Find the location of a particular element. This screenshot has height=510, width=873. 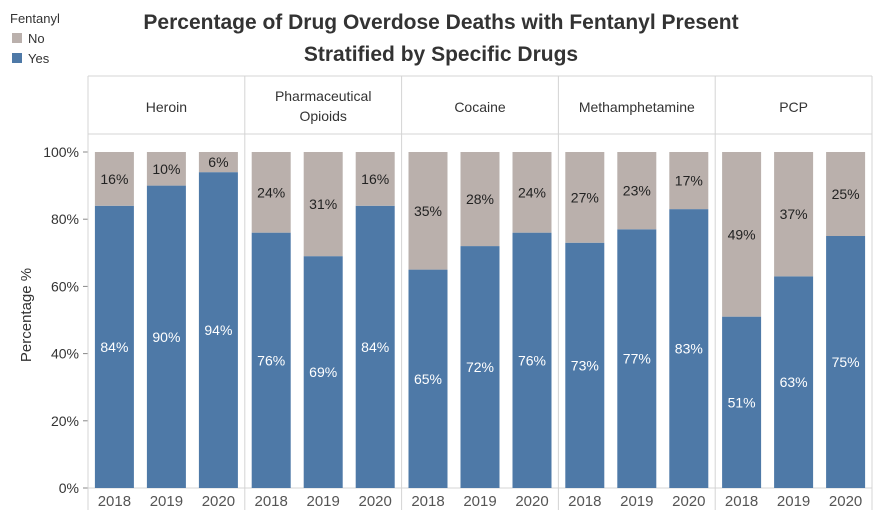

data-label-no: 28% is located at coordinates (480, 199).